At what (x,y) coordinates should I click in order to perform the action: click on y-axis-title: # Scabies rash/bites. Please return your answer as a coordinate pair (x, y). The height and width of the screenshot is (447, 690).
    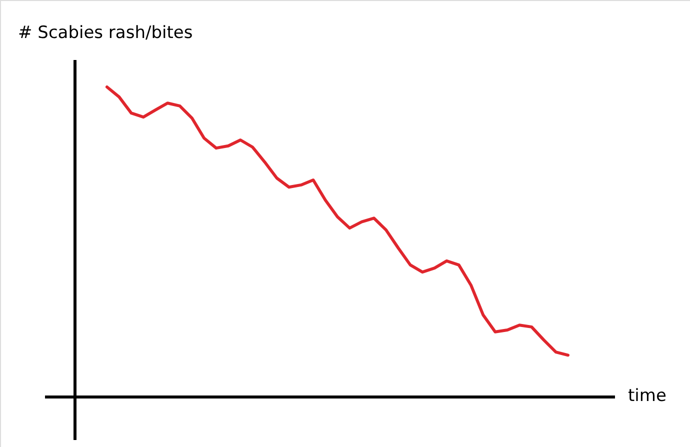
    Looking at the image, I should click on (105, 33).